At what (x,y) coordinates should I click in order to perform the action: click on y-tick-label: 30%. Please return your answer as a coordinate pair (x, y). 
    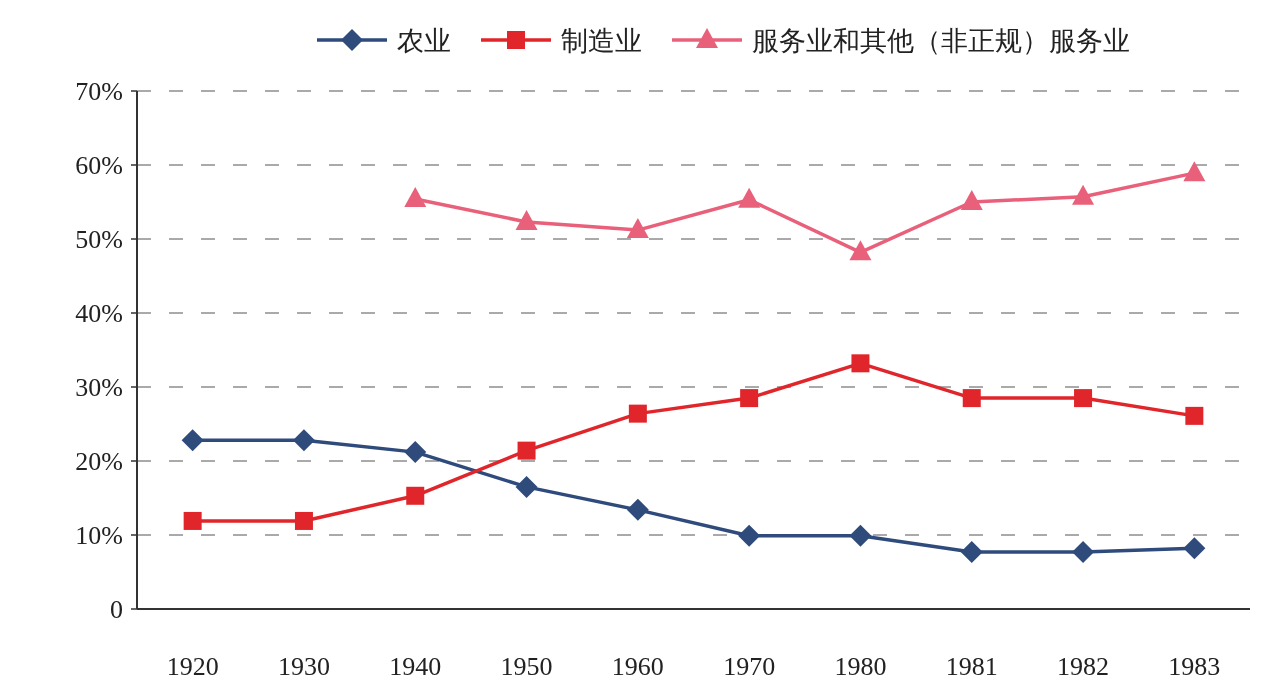
    Looking at the image, I should click on (99, 387).